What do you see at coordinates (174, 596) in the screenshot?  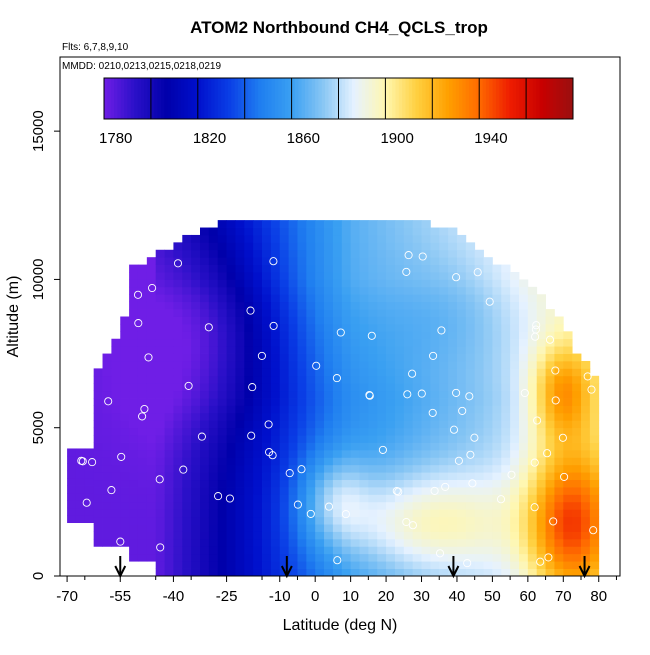 I see `x-tick-label: -40` at bounding box center [174, 596].